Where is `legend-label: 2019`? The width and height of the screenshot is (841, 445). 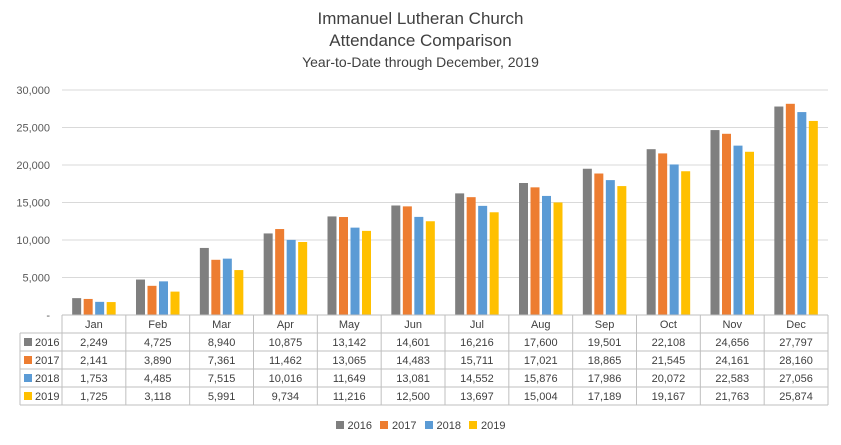 legend-label: 2019 is located at coordinates (493, 426).